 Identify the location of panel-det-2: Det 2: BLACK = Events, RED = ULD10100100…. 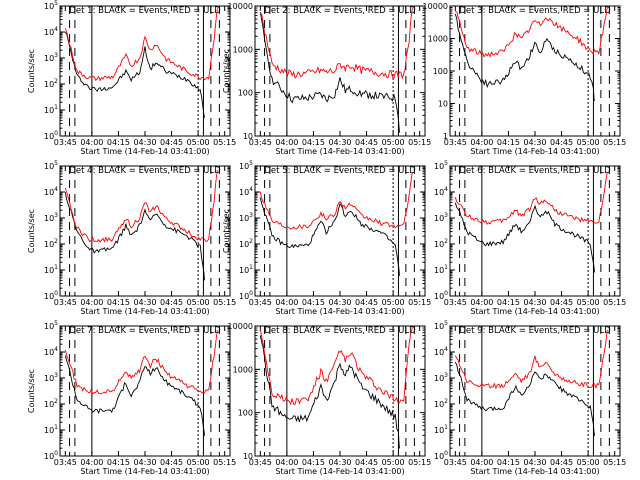
(326, 79).